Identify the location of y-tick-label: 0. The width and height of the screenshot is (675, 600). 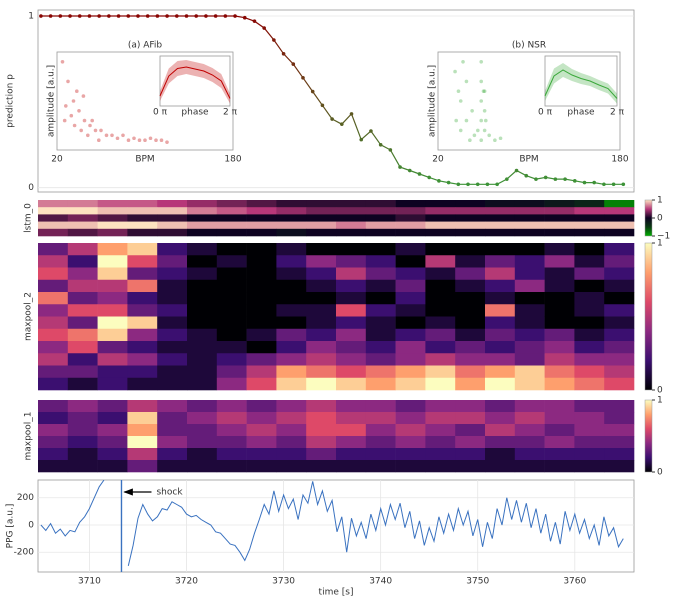
(31, 525).